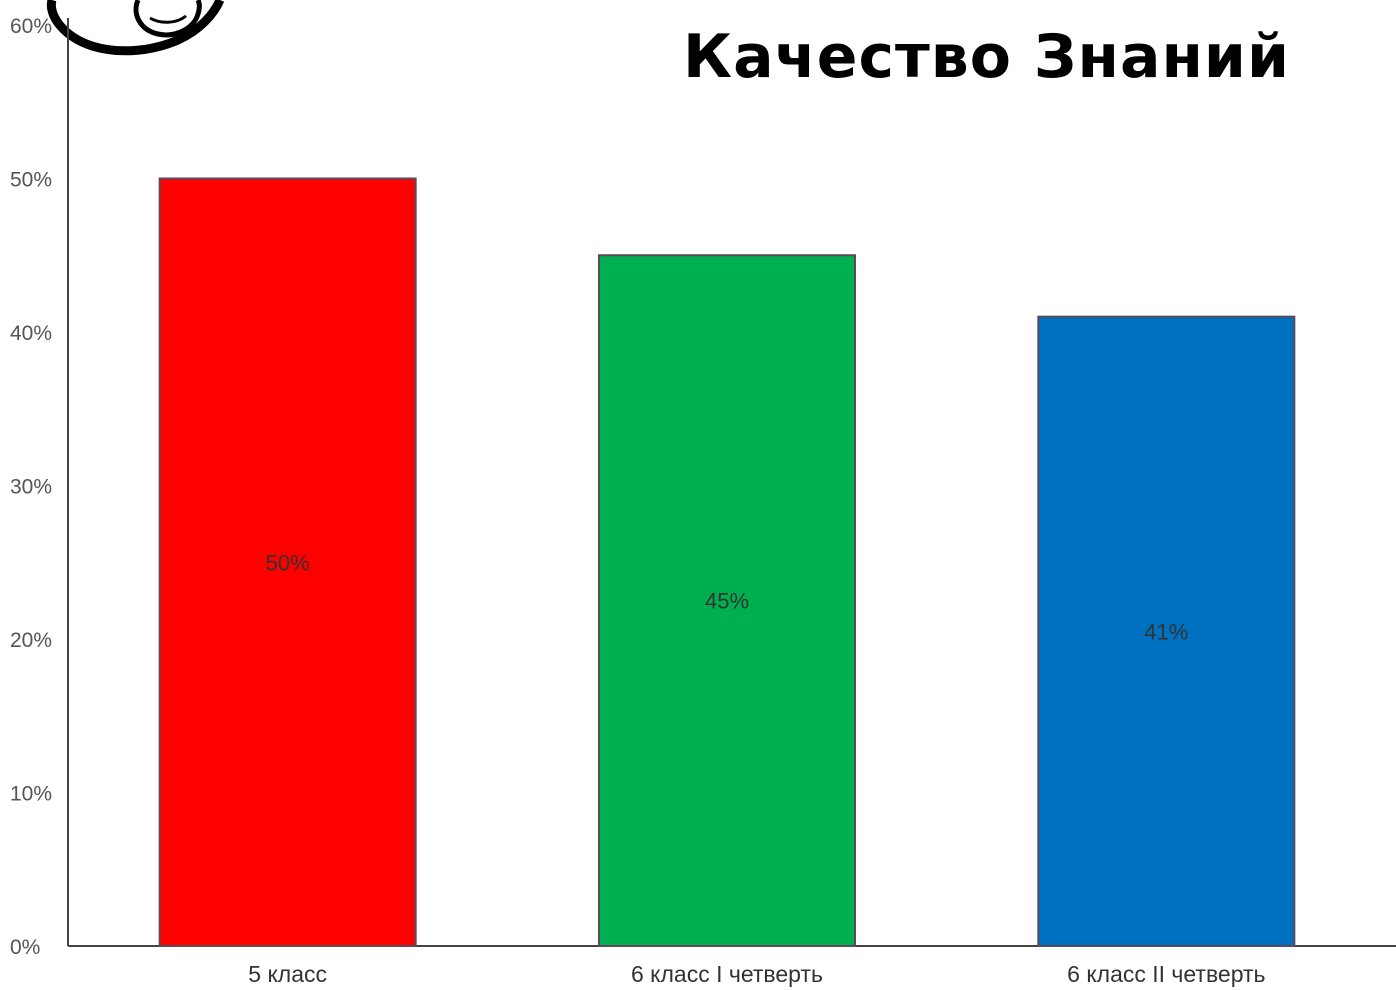 Image resolution: width=1396 pixels, height=990 pixels. What do you see at coordinates (727, 974) in the screenshot?
I see `category-label: 6 класс I четверть` at bounding box center [727, 974].